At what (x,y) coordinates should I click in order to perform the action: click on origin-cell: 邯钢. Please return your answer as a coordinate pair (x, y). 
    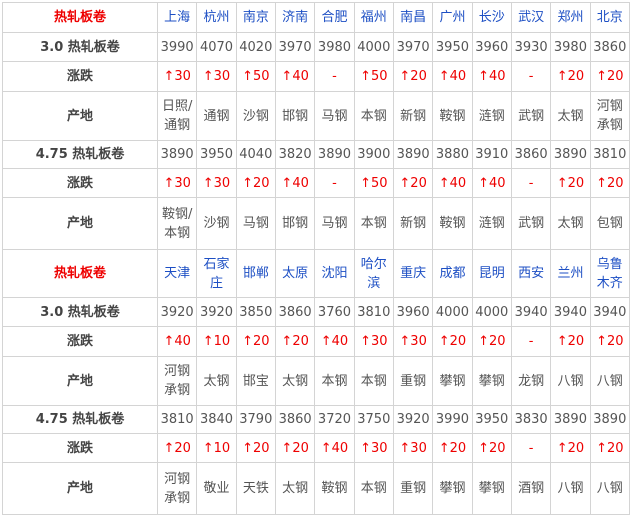
    Looking at the image, I should click on (295, 223).